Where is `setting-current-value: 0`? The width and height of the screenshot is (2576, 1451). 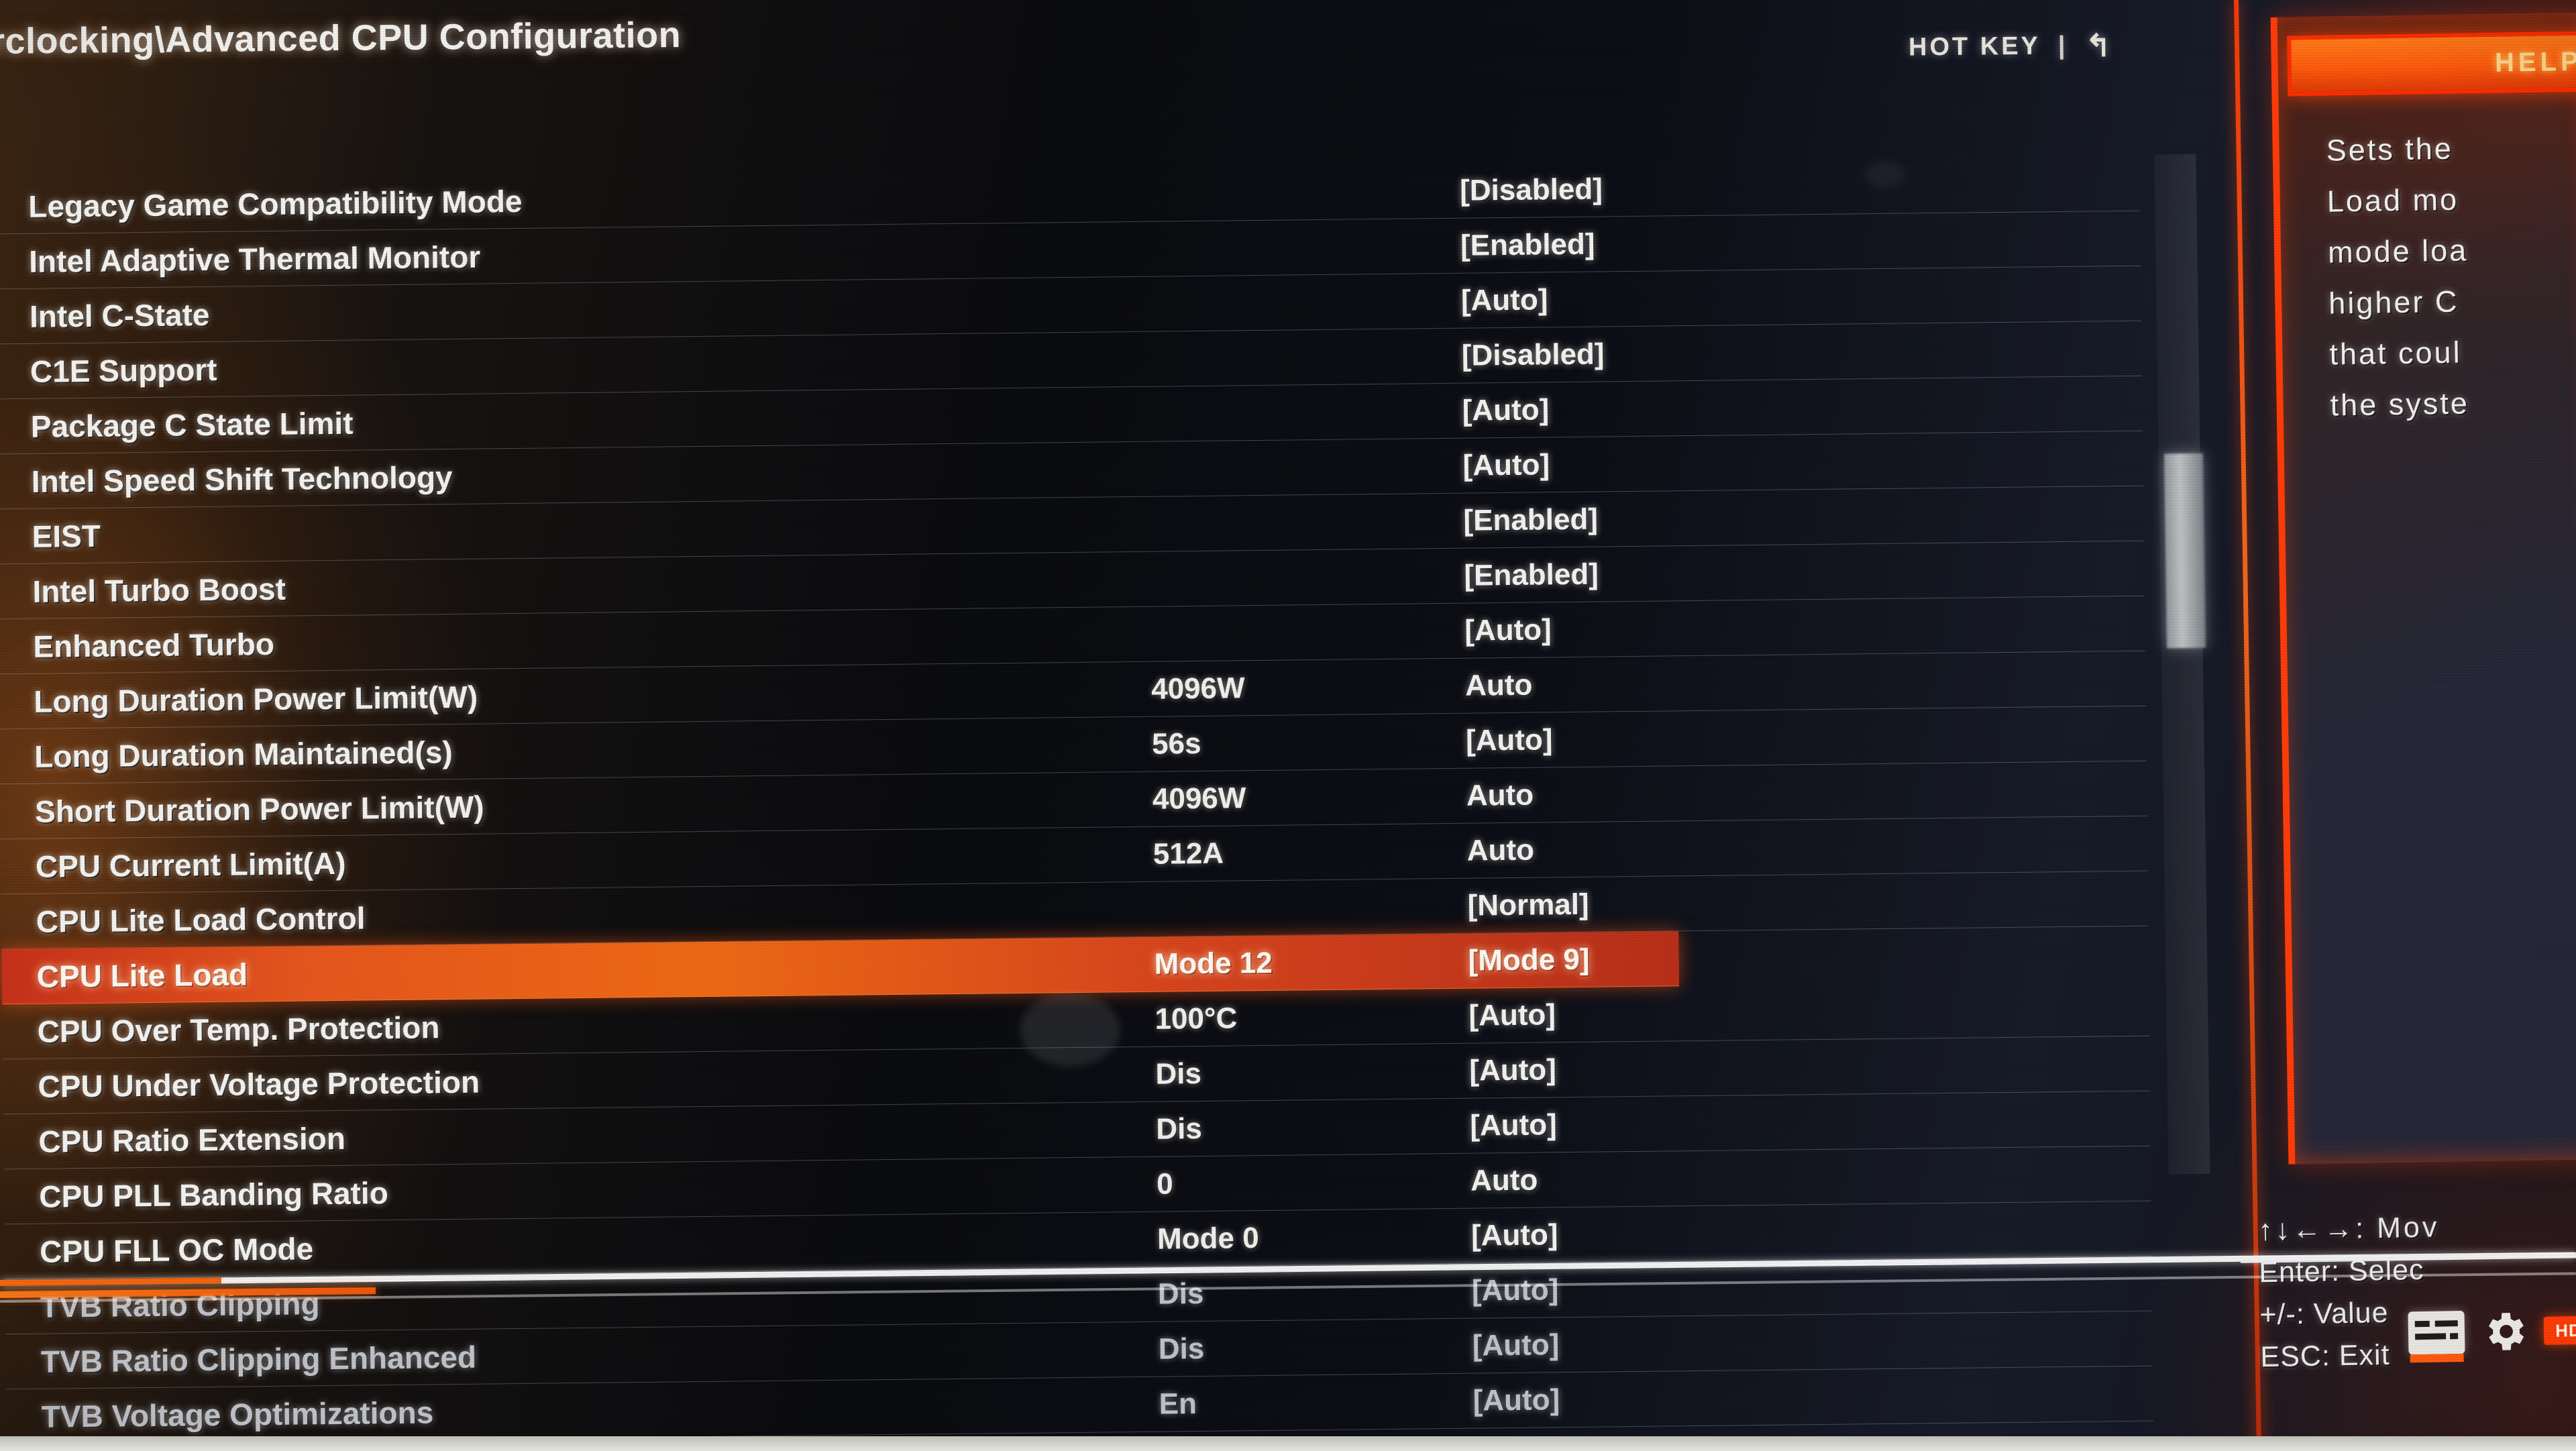 setting-current-value: 0 is located at coordinates (1164, 1184).